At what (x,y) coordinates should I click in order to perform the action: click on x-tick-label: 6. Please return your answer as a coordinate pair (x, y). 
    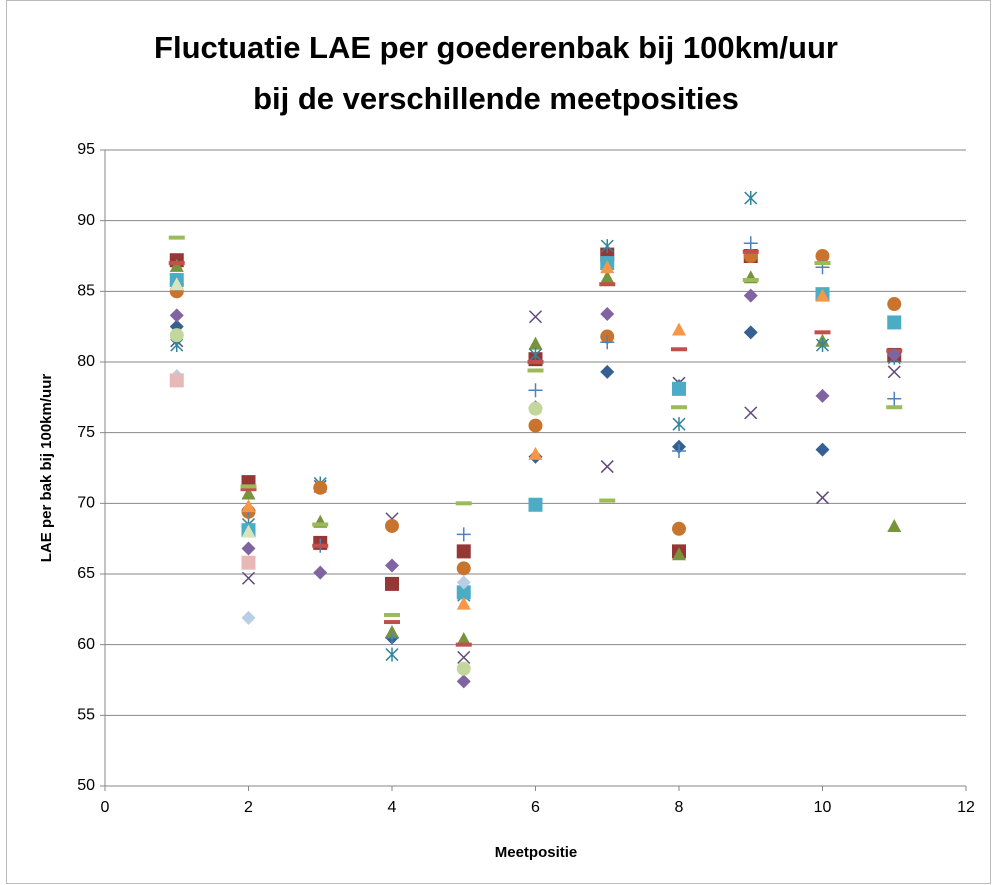
    Looking at the image, I should click on (535, 807).